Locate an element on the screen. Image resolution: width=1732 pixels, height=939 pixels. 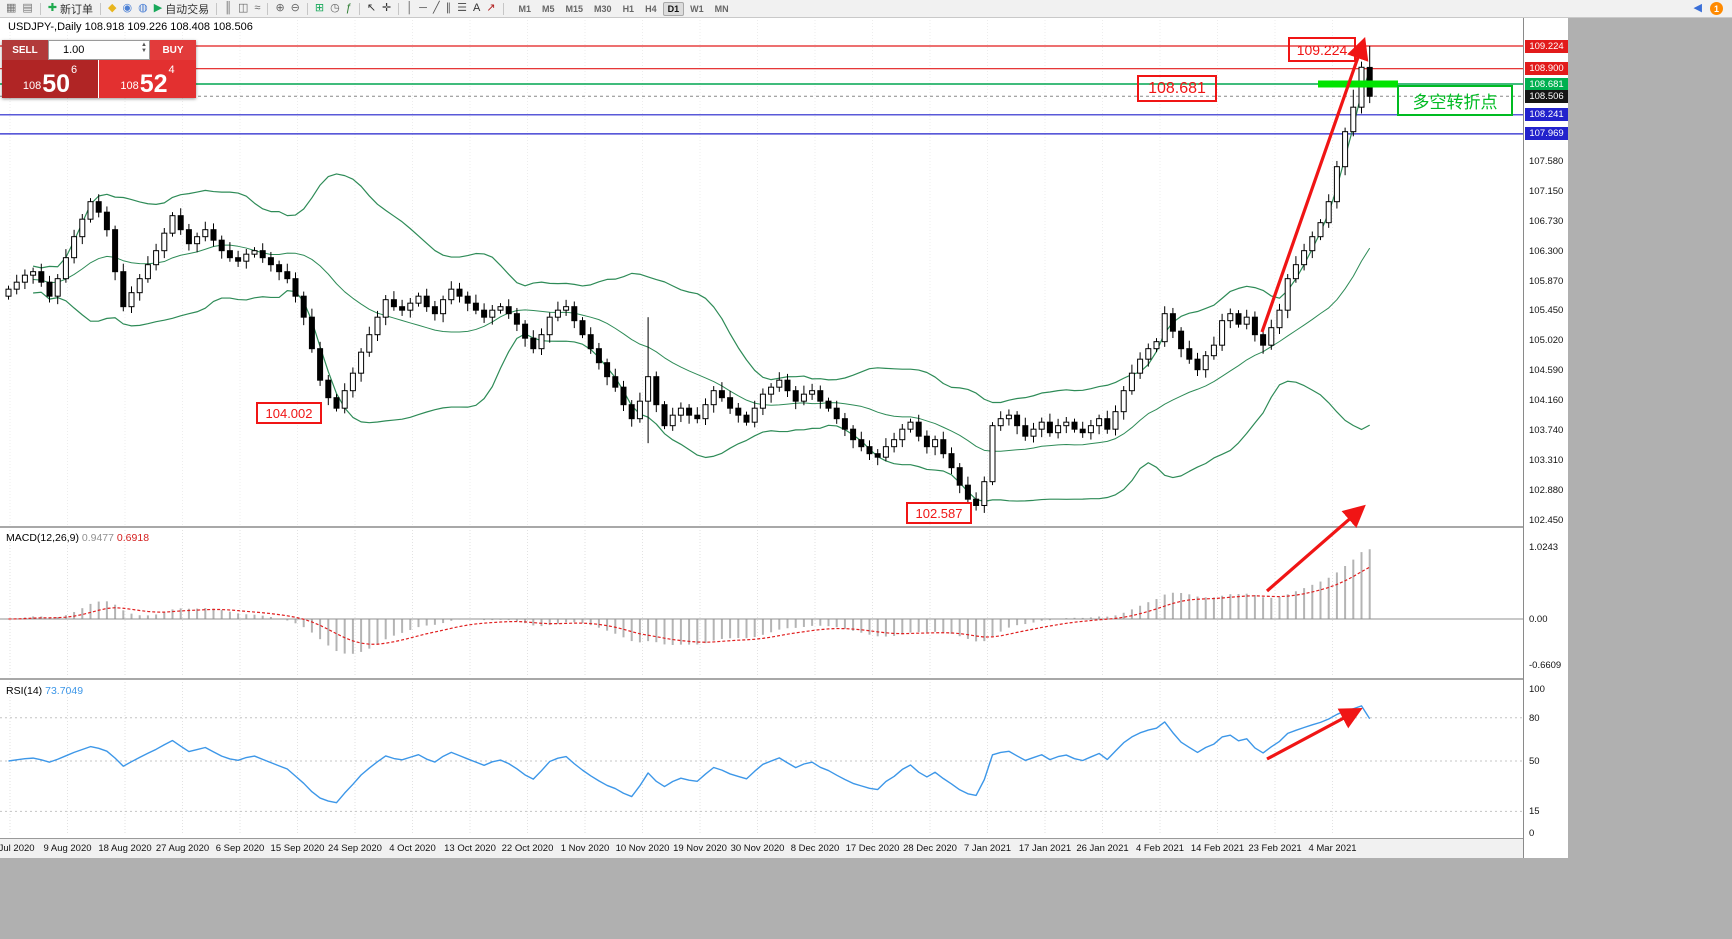
metaeditor-icon: ◆ is located at coordinates (112, 8).